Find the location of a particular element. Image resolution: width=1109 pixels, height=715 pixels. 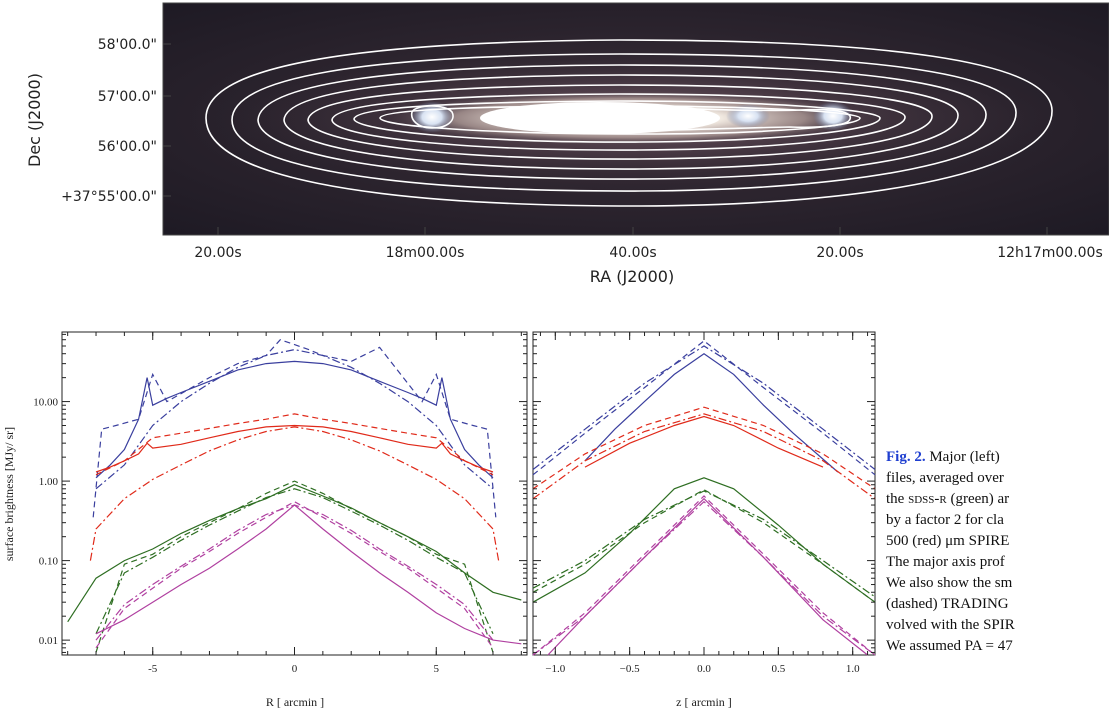

caption-text: We assumed PA = 47 is located at coordinates (949, 646).